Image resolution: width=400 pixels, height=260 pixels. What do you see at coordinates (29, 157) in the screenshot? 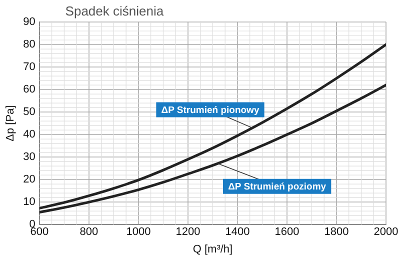
I see `y-tick-label: 30` at bounding box center [29, 157].